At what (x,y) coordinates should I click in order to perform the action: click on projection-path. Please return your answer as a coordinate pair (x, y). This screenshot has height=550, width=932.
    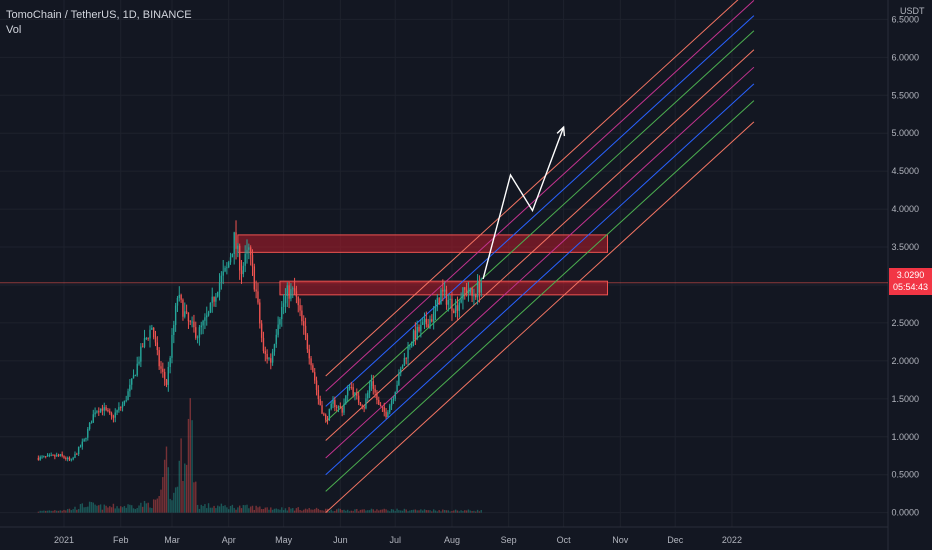
    Looking at the image, I should click on (524, 202).